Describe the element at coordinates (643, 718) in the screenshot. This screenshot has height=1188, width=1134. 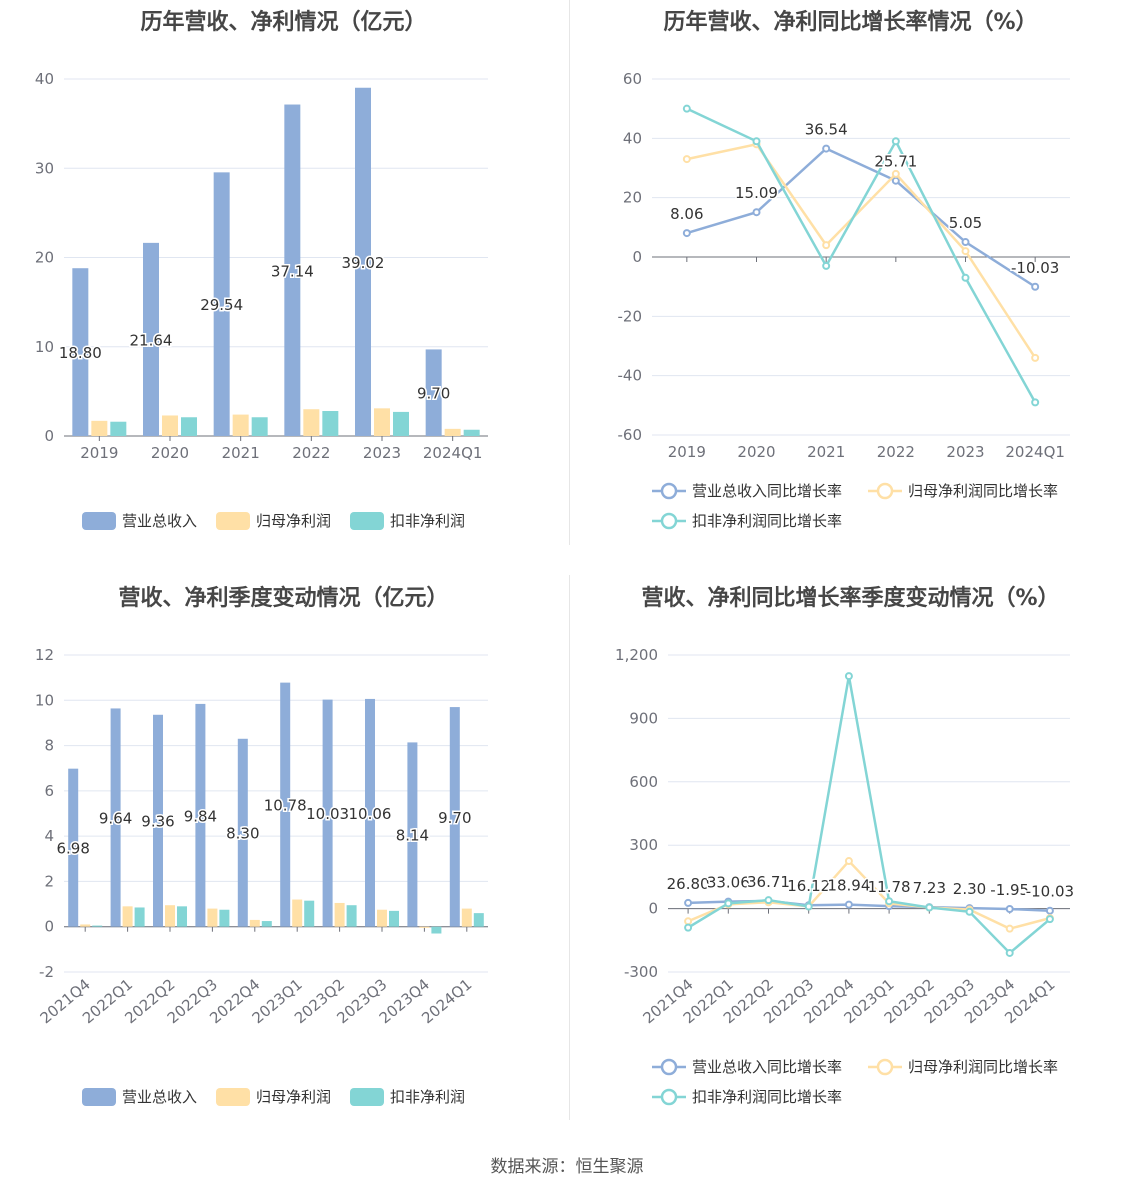
I see `y-tick-label: 900` at that location.